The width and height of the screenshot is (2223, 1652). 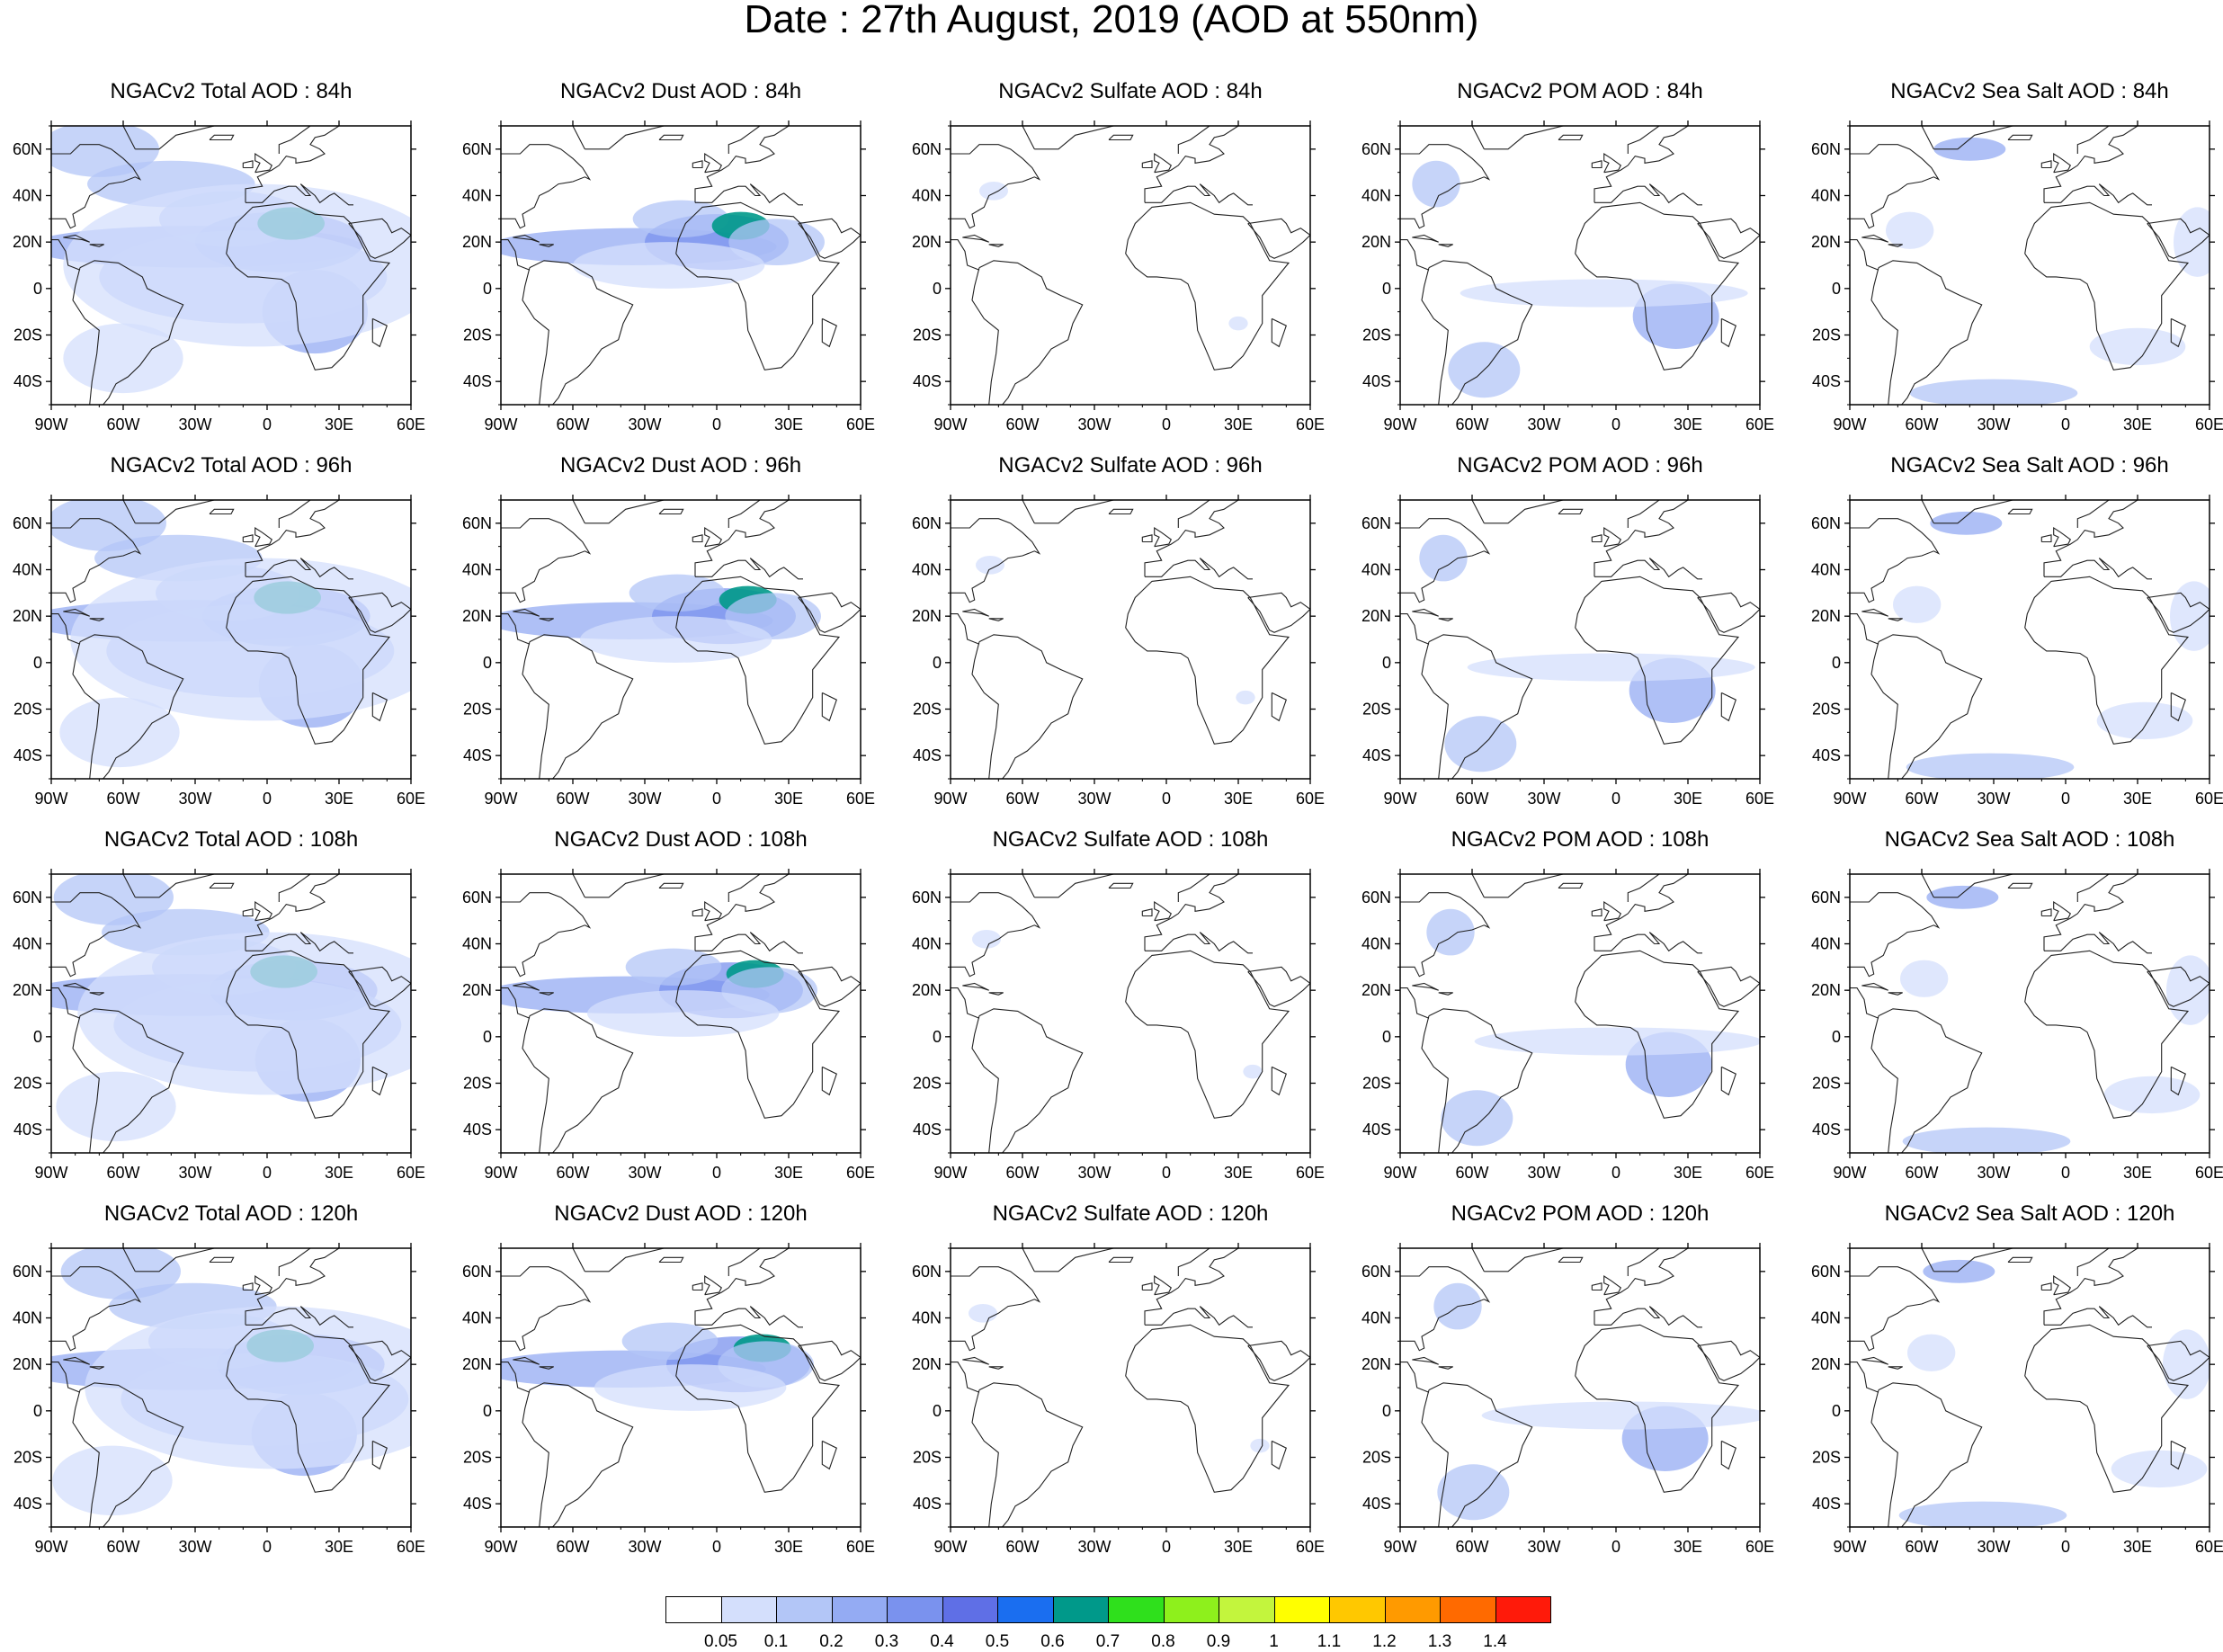 What do you see at coordinates (1581, 1213) in the screenshot?
I see `panel-title: NGACv2 POM AOD : 120h` at bounding box center [1581, 1213].